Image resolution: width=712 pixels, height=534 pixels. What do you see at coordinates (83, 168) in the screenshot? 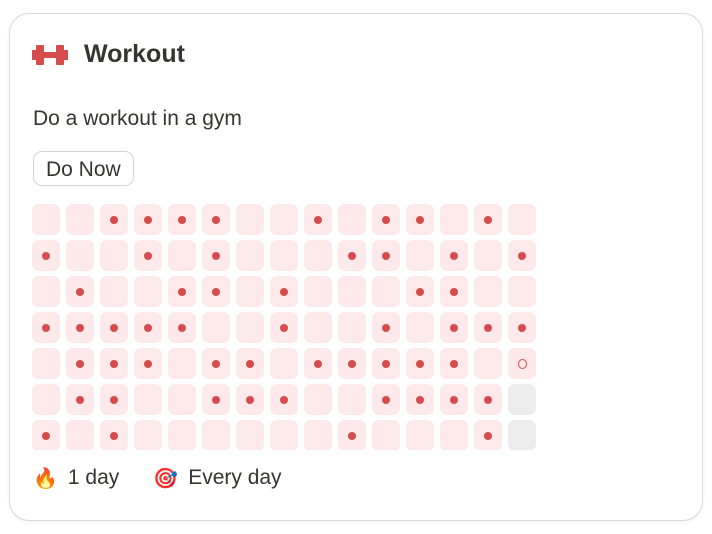
I see `do-now-button: Do Now` at bounding box center [83, 168].